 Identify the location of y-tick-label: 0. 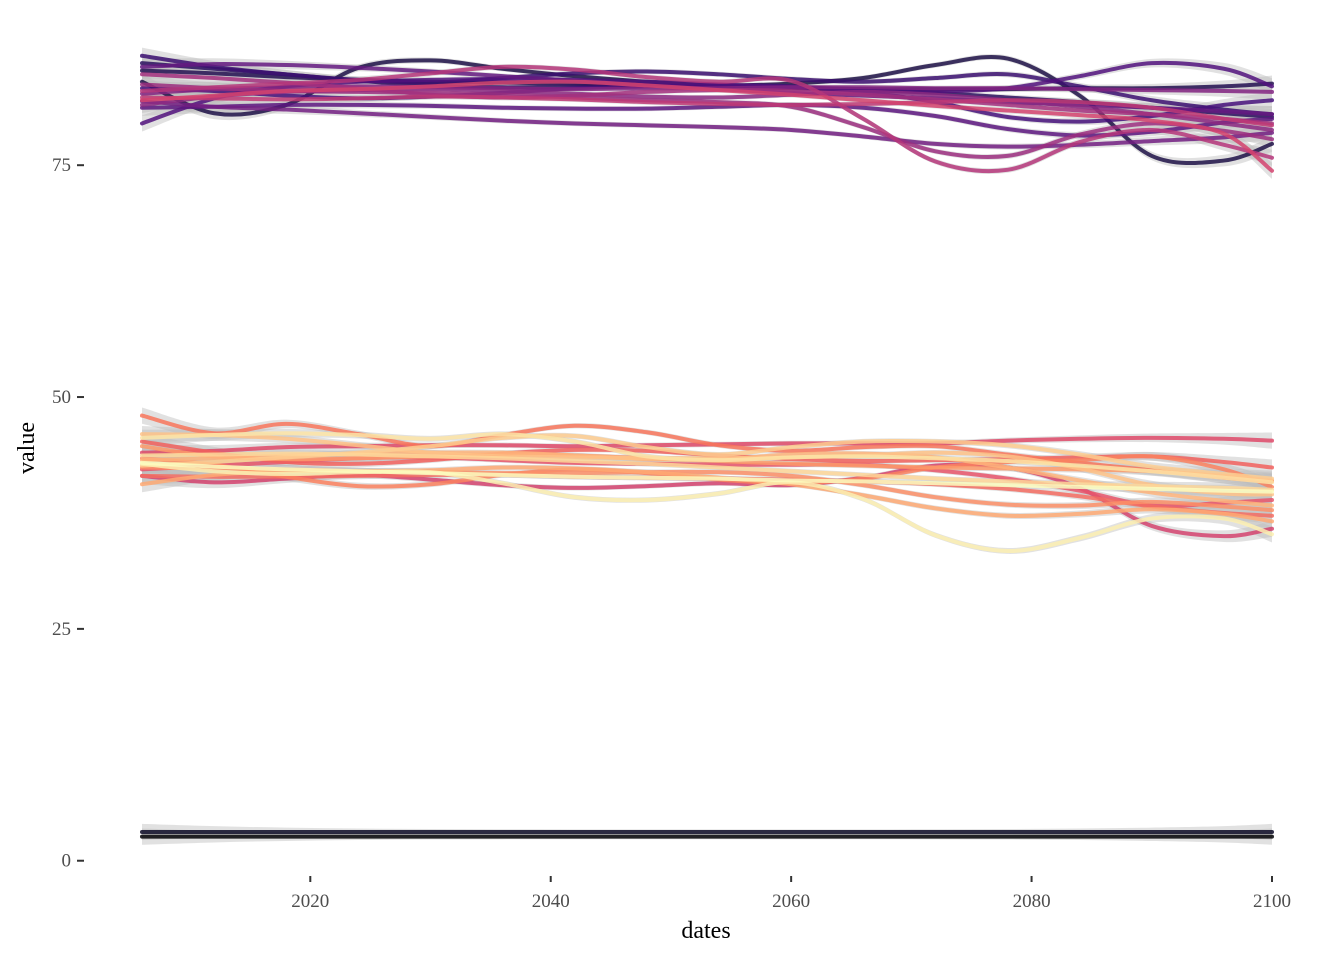
(67, 861).